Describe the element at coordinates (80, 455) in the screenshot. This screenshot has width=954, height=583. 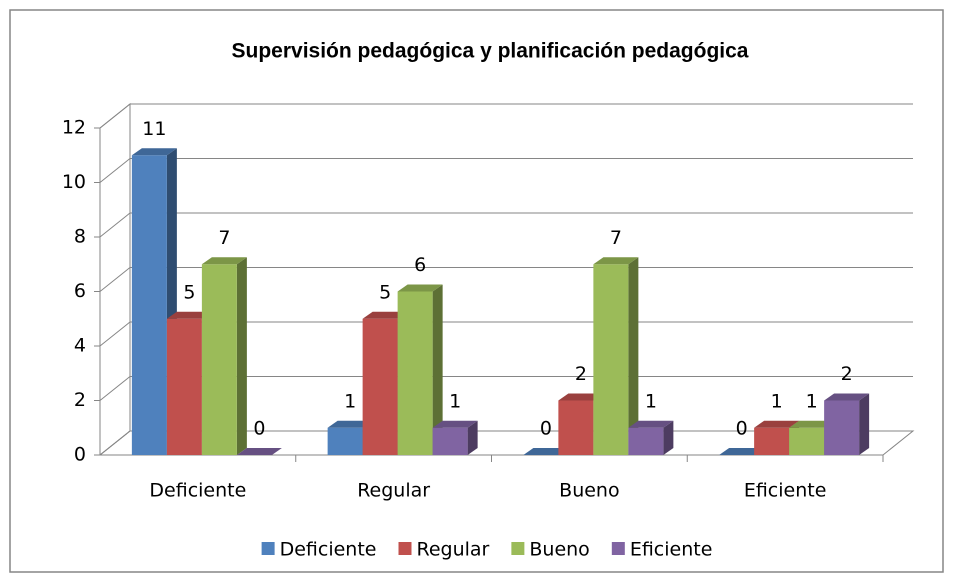
I see `y-tick-label: 0` at that location.